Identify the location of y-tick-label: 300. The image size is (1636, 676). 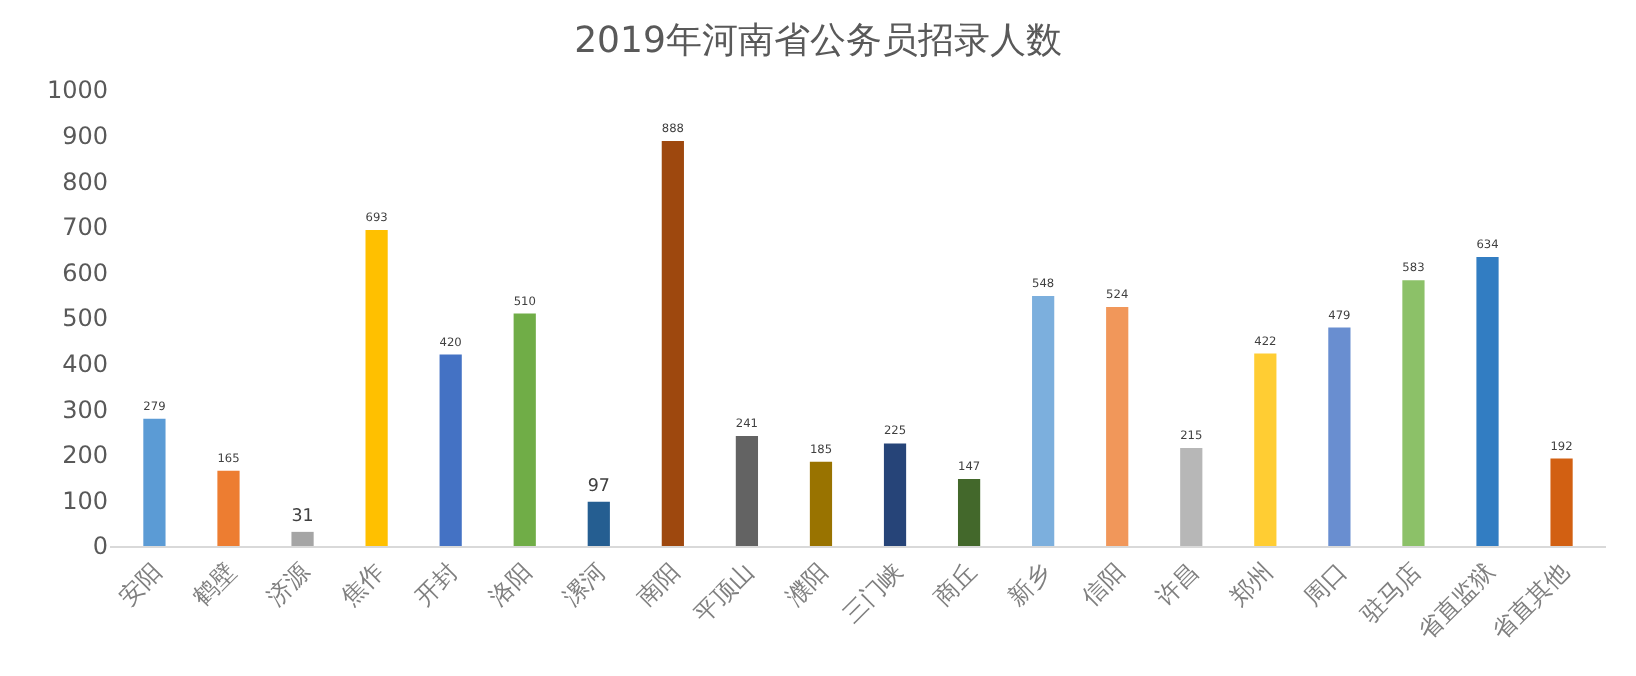
(85, 409).